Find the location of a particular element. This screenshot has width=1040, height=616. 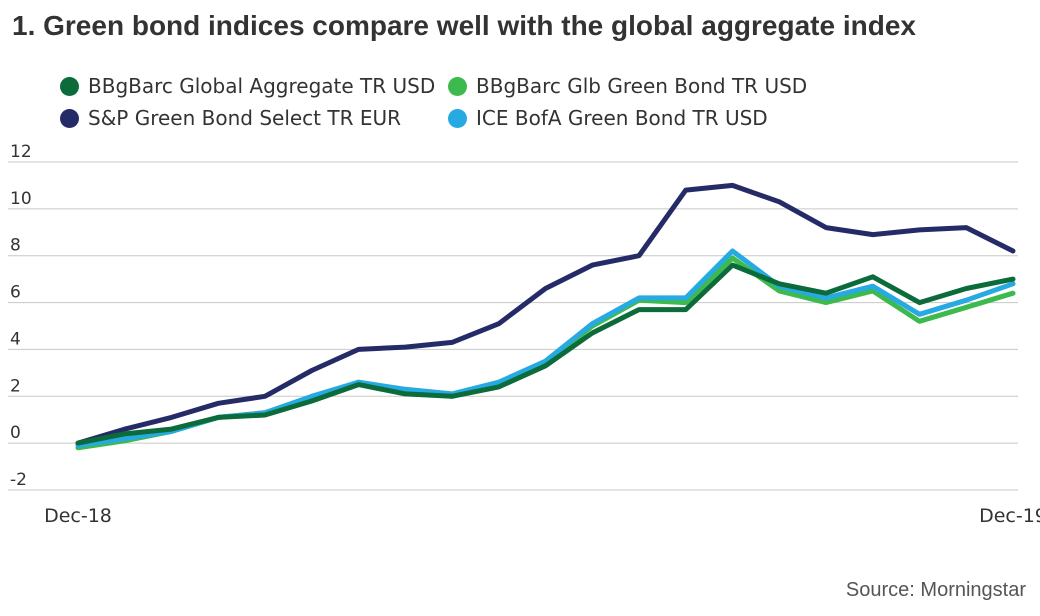

y-tick-label: 6 is located at coordinates (15, 293).